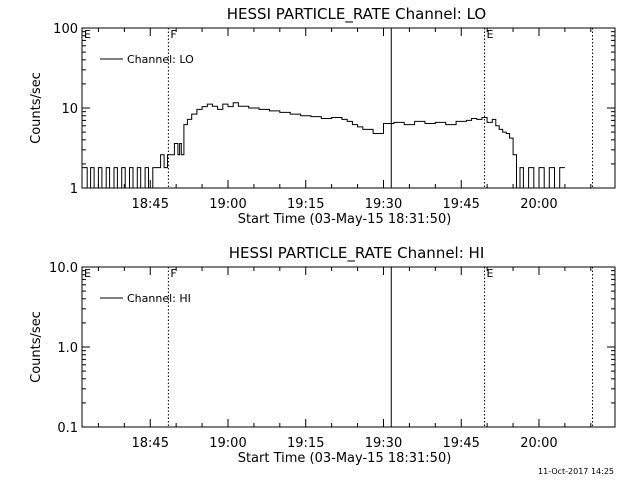 The image size is (640, 480). Describe the element at coordinates (67, 428) in the screenshot. I see `y-tick-label: 0.1` at that location.